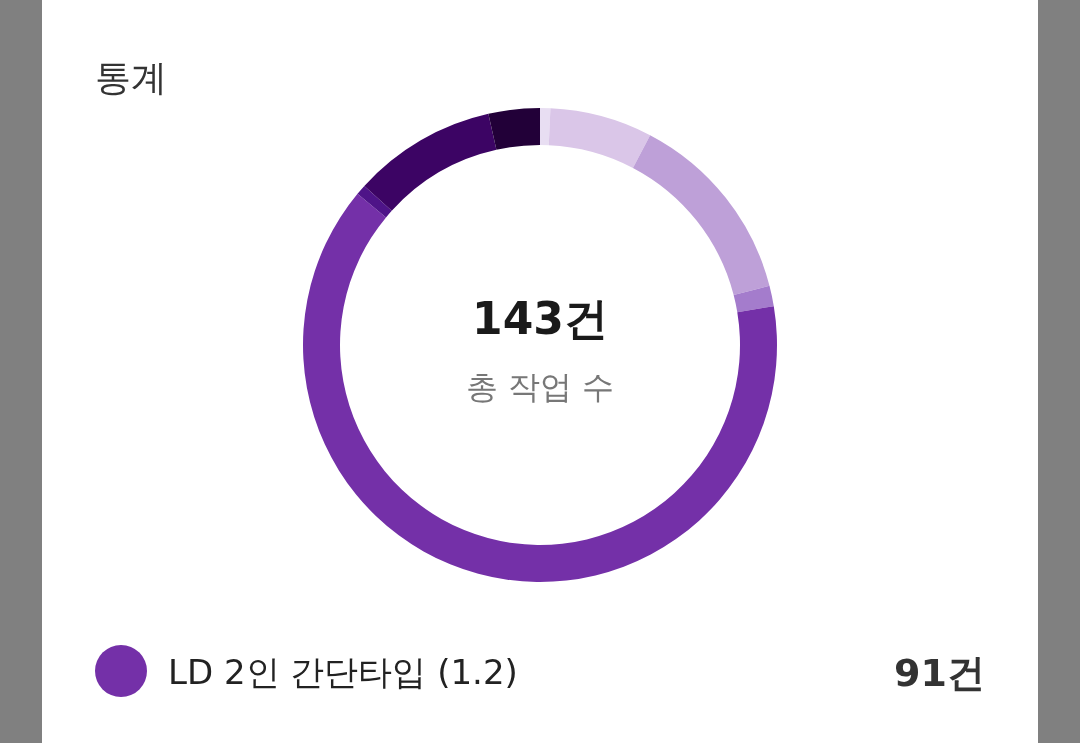 This screenshot has width=1080, height=743. Describe the element at coordinates (343, 672) in the screenshot. I see `legend-label: LD 2인 간단타입 (1.2)` at that location.